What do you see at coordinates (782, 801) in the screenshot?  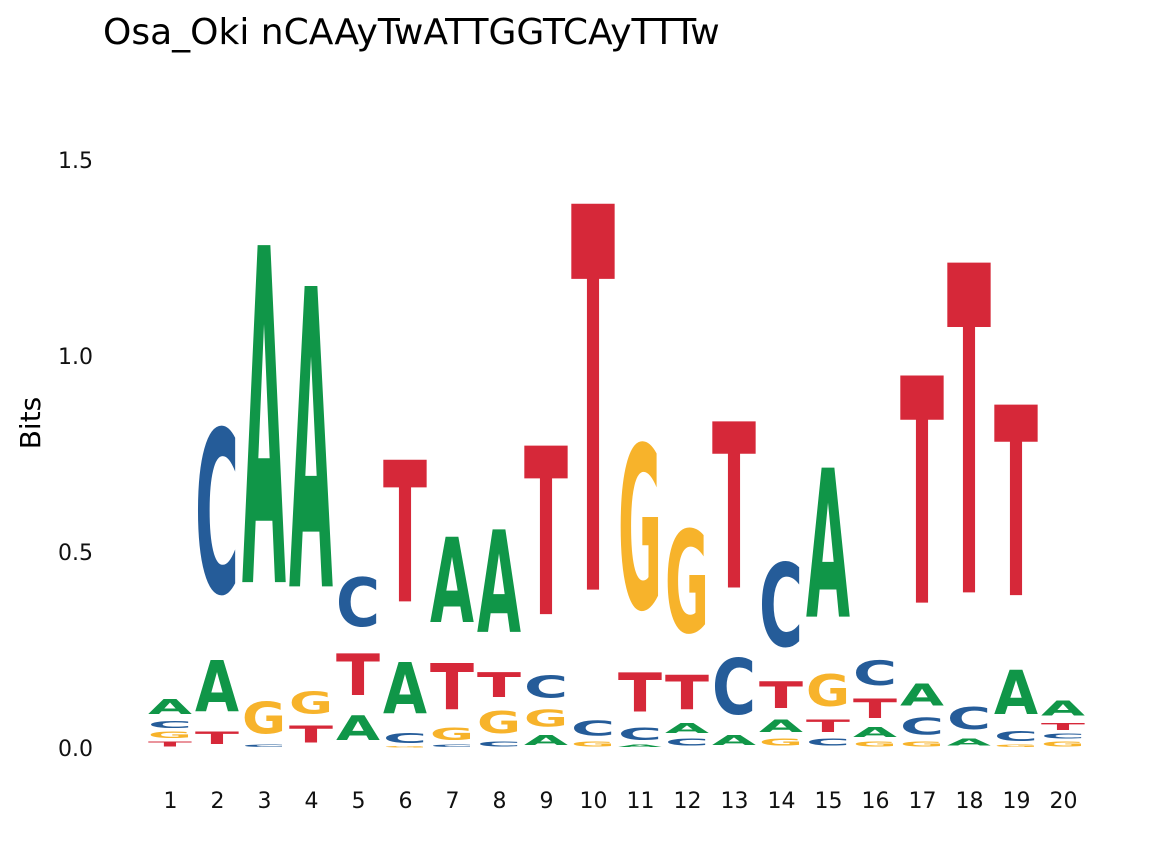 I see `x-tick-label: 14` at bounding box center [782, 801].